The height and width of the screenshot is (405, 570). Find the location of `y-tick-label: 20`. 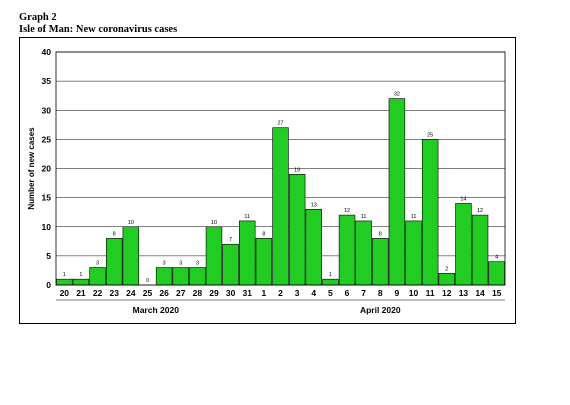

y-tick-label: 20 is located at coordinates (47, 169).